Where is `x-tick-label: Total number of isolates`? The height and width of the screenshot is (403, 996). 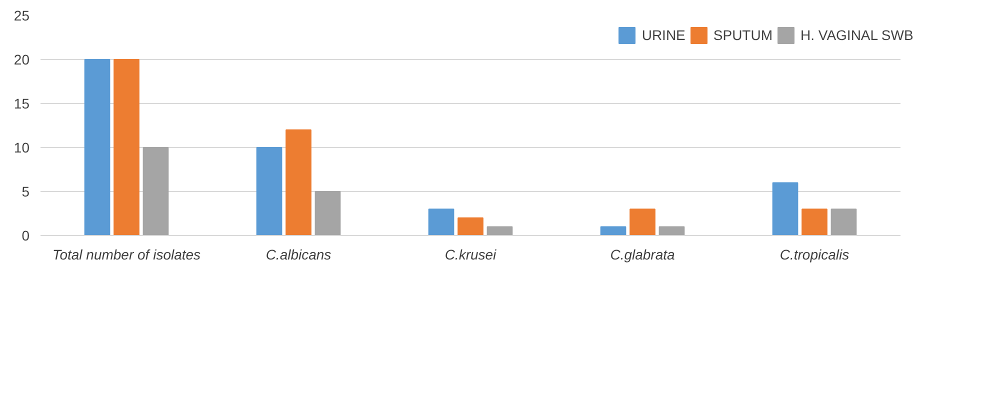
x-tick-label: Total number of isolates is located at coordinates (126, 254).